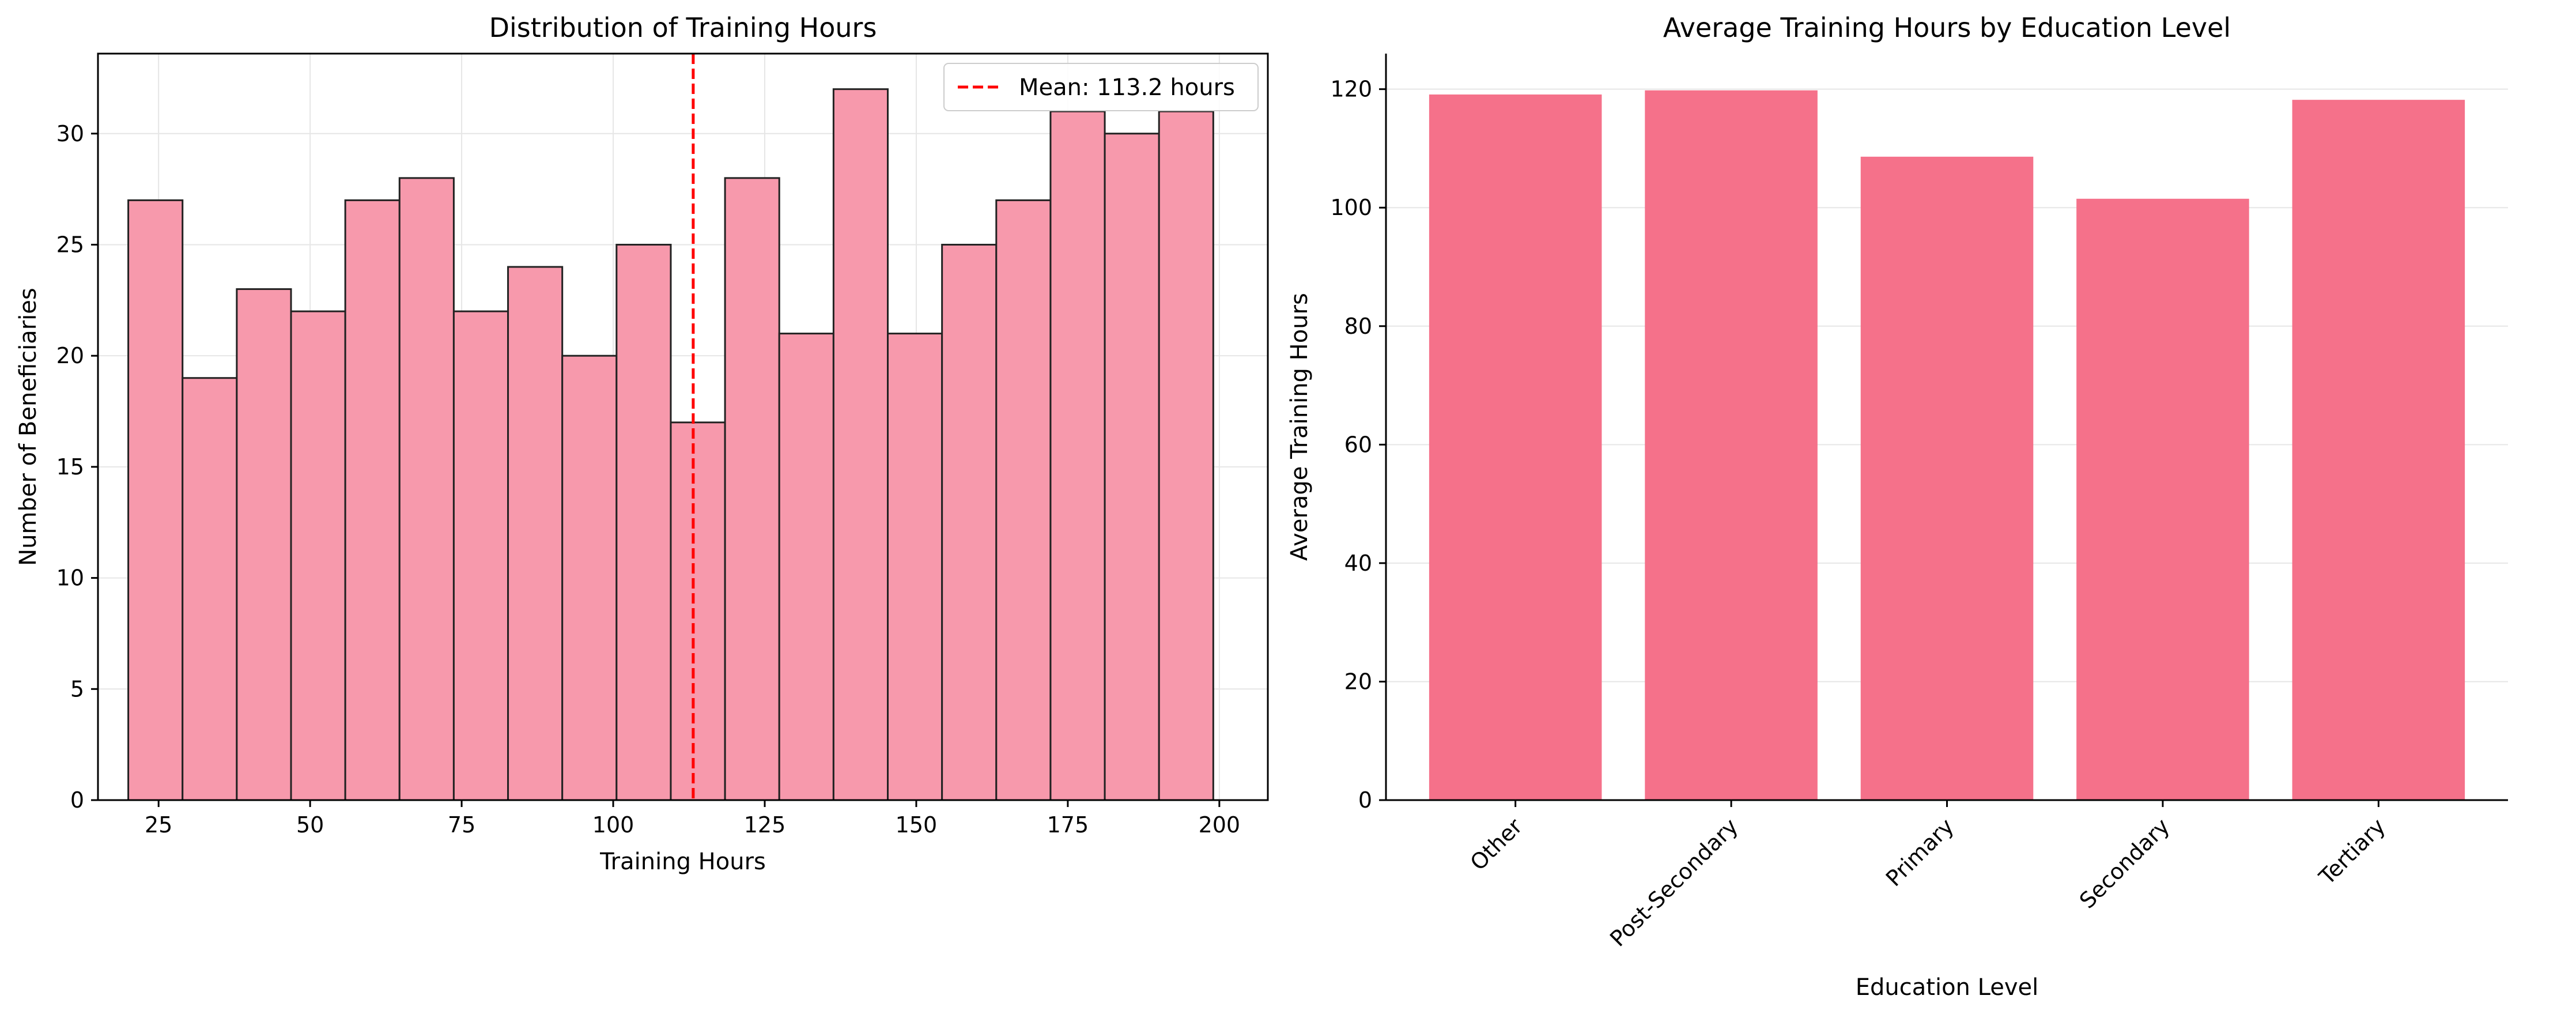  What do you see at coordinates (159, 825) in the screenshot?
I see `x-tick-label: 25` at bounding box center [159, 825].